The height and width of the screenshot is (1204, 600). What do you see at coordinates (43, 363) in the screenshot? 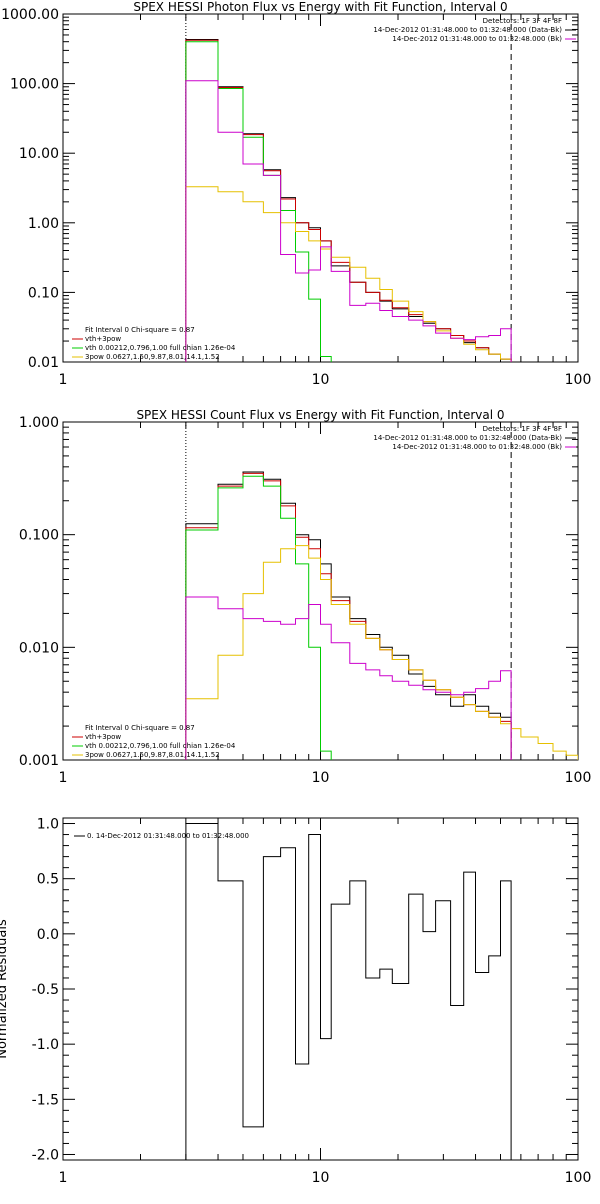
I see `y-tick-label: 0.01` at bounding box center [43, 363].